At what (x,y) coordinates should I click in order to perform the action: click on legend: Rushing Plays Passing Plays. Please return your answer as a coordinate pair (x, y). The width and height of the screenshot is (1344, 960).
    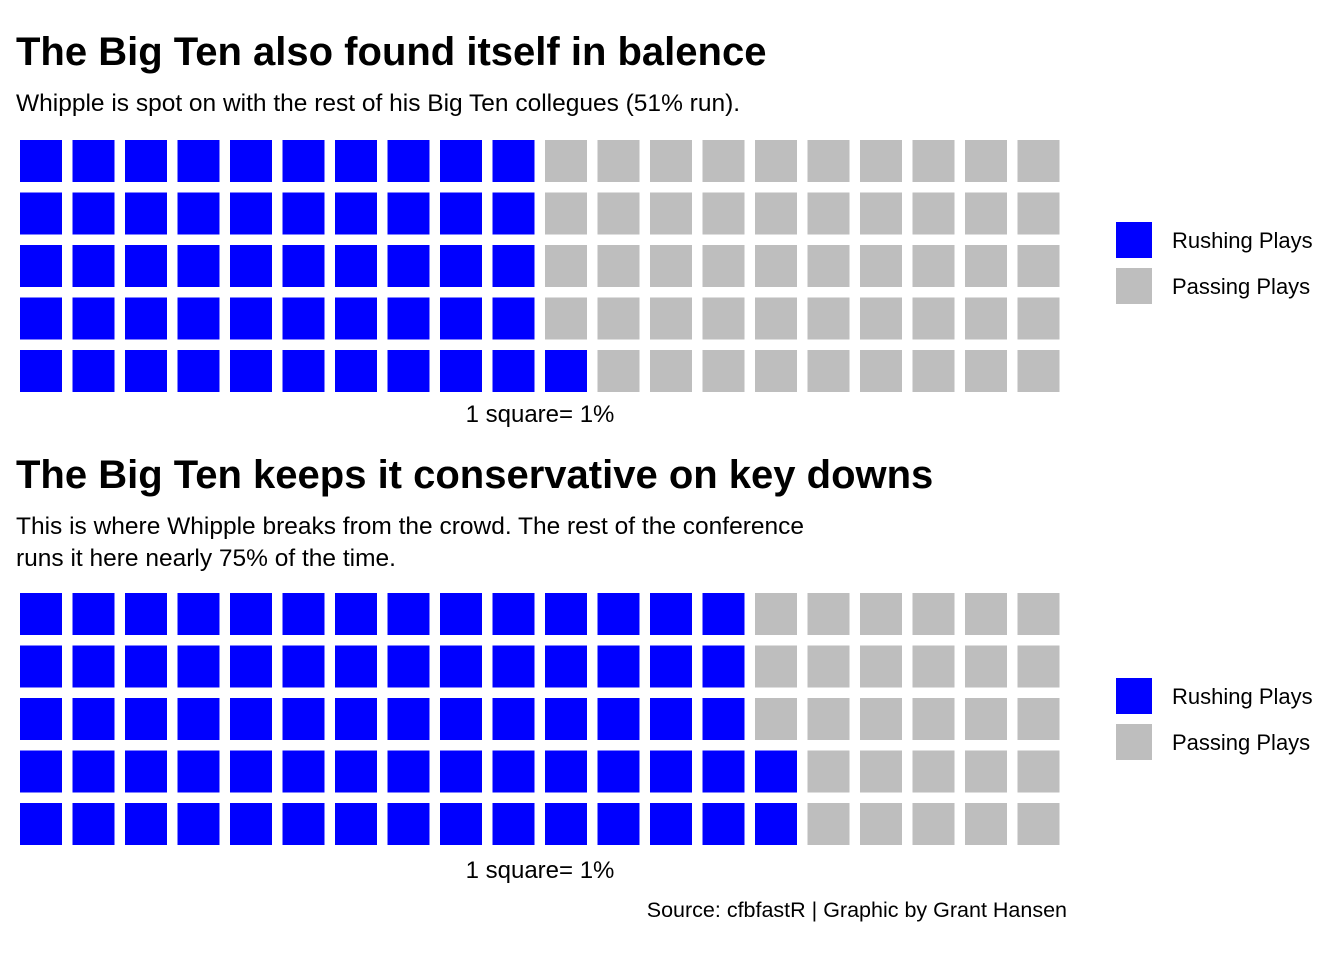
    Looking at the image, I should click on (1226, 268).